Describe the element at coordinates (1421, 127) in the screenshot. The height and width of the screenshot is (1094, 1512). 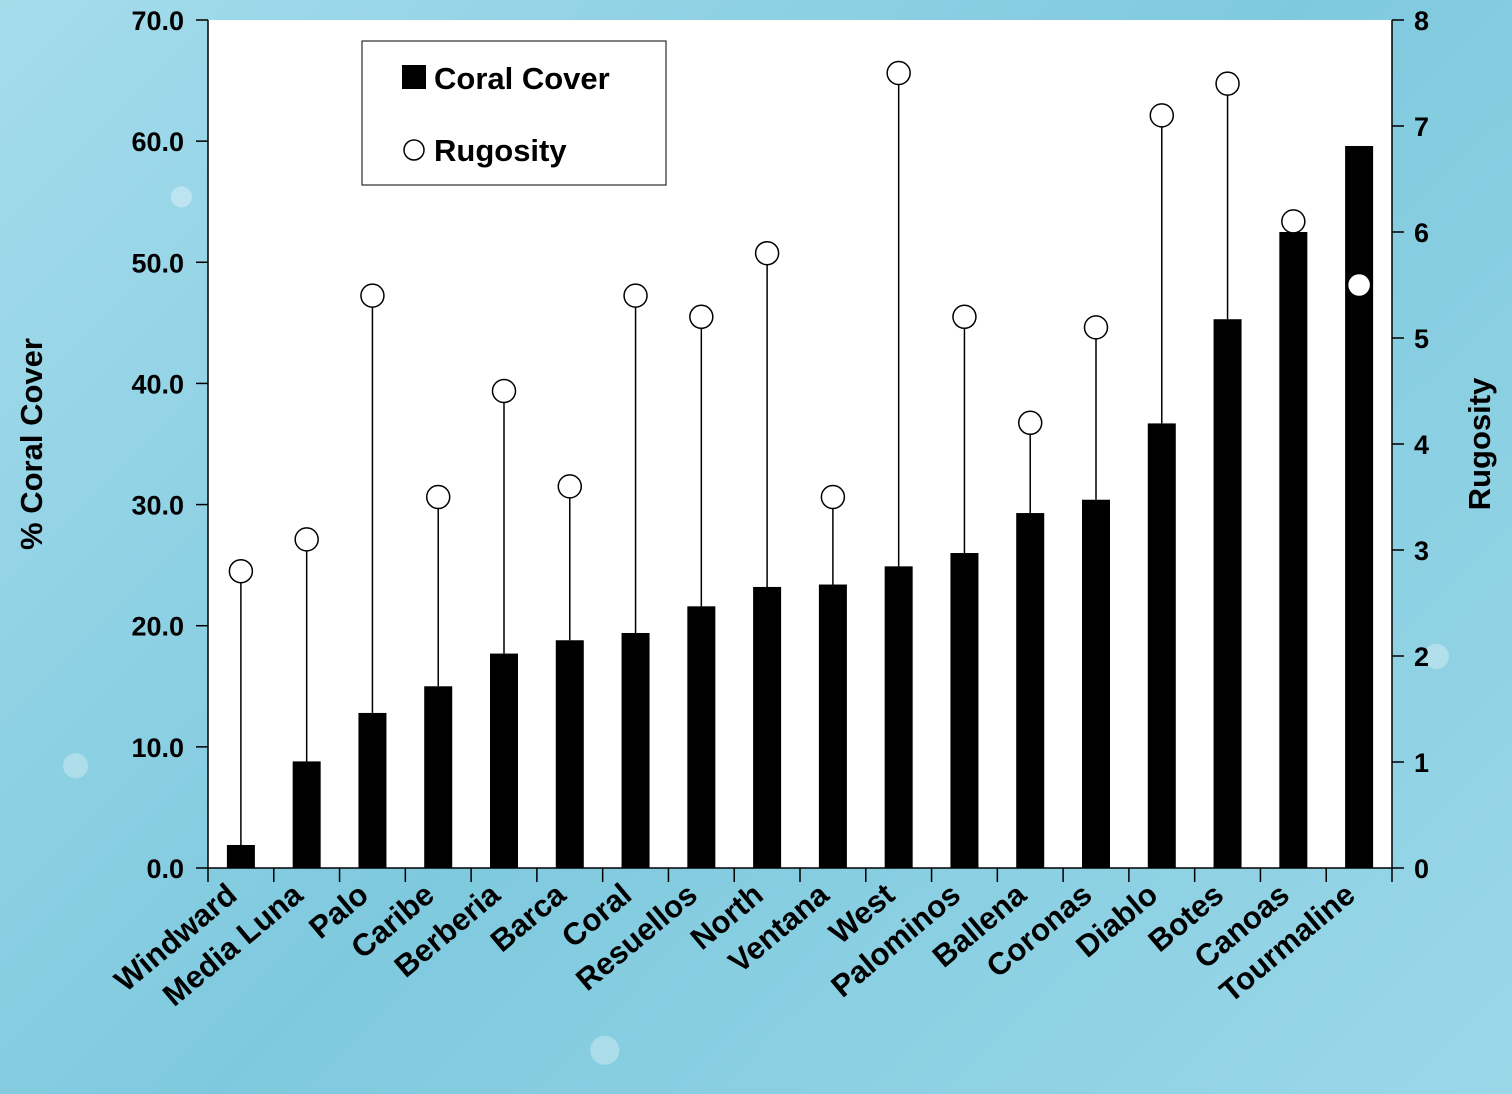
I see `right-tick-label: 7` at that location.